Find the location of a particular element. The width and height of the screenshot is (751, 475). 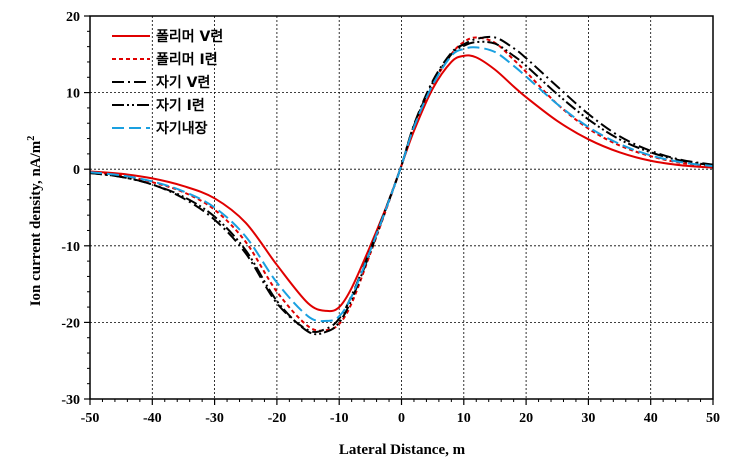

legend-label-2: 폴리머 I련 is located at coordinates (187, 59).